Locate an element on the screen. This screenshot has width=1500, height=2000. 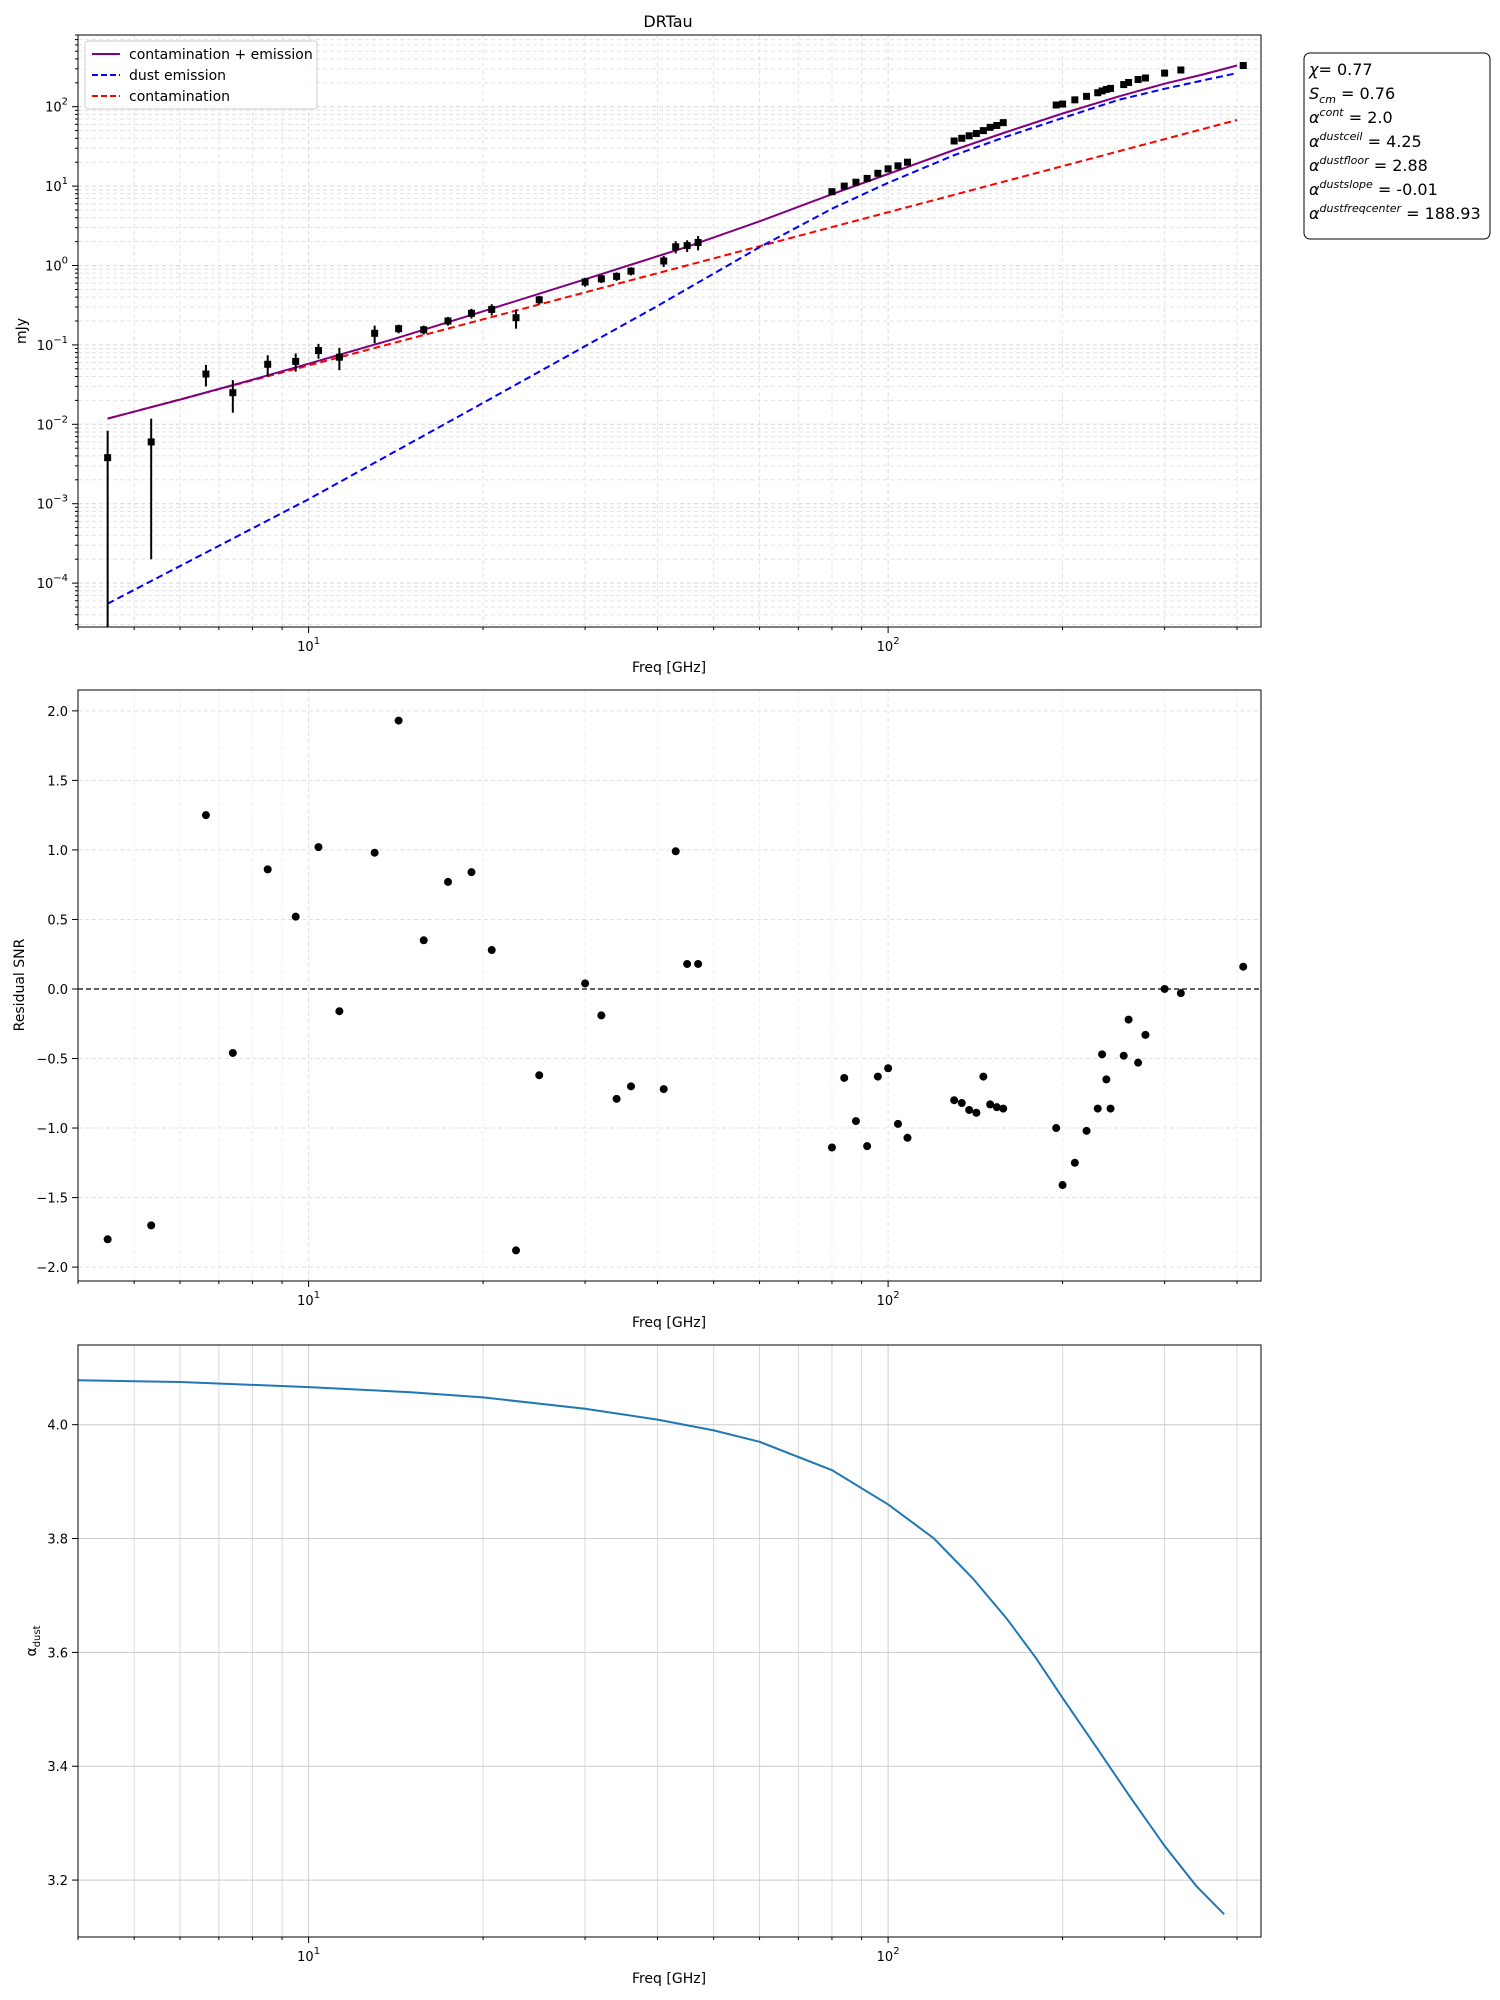
legend-box is located at coordinates (201, 75).